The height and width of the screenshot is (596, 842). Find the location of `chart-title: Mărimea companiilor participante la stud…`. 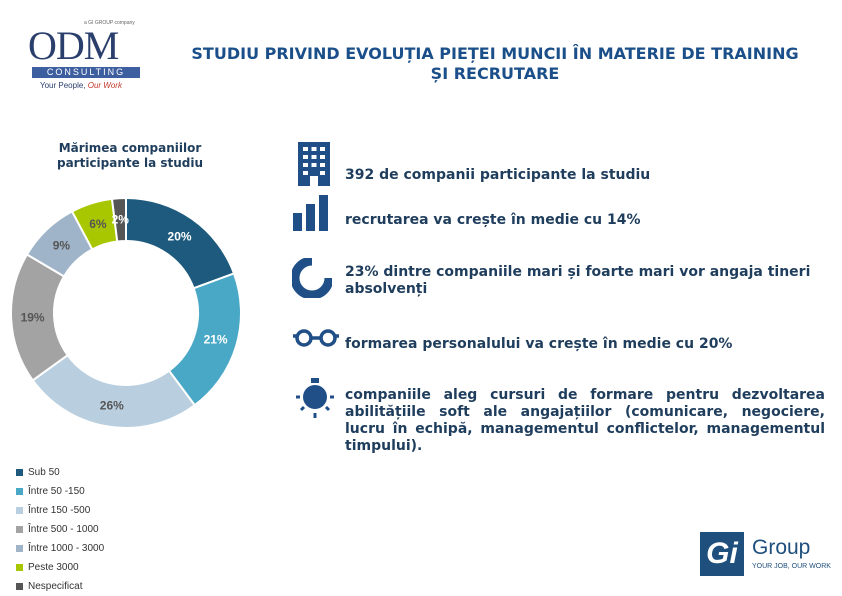

chart-title: Mărimea companiilor participante la stud… is located at coordinates (130, 155).